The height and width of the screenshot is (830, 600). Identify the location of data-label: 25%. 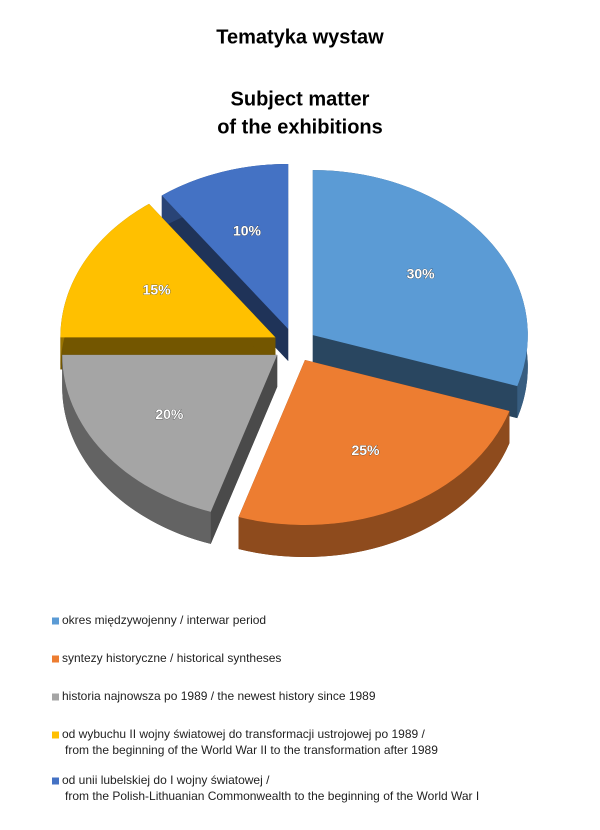
(365, 450).